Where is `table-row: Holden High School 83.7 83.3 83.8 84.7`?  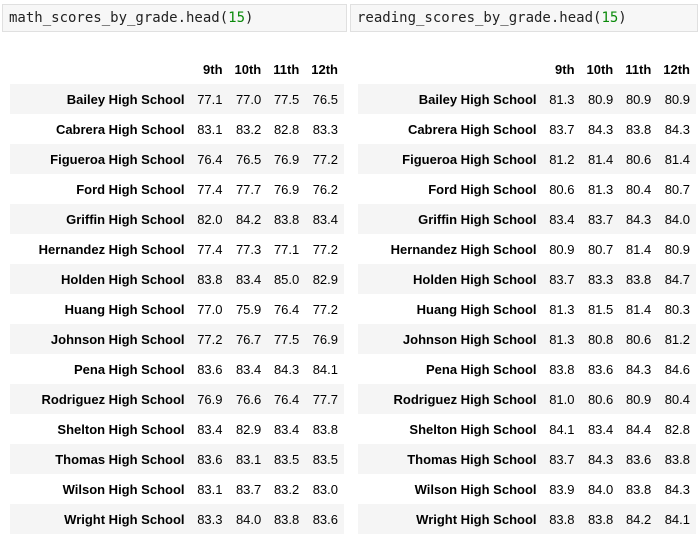
table-row: Holden High School 83.7 83.3 83.8 84.7 is located at coordinates (527, 279).